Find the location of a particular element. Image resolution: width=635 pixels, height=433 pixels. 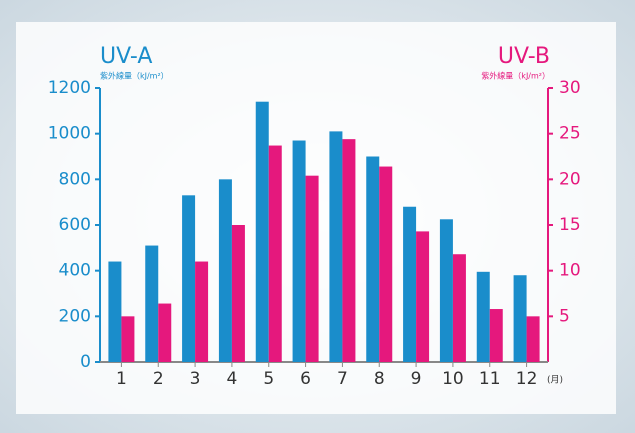

x-tick-label: 8 is located at coordinates (379, 379).